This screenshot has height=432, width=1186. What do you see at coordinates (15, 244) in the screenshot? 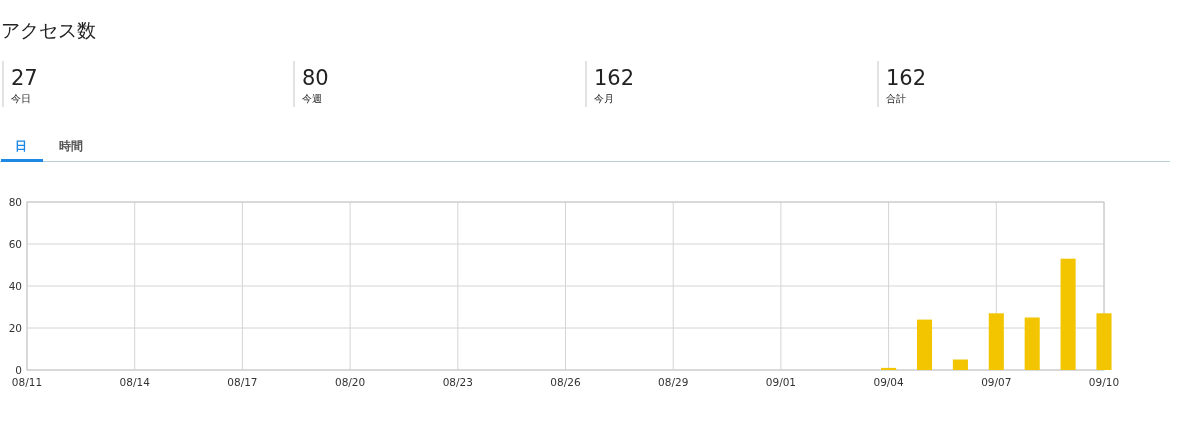
I see `y-tick-label: 60` at bounding box center [15, 244].